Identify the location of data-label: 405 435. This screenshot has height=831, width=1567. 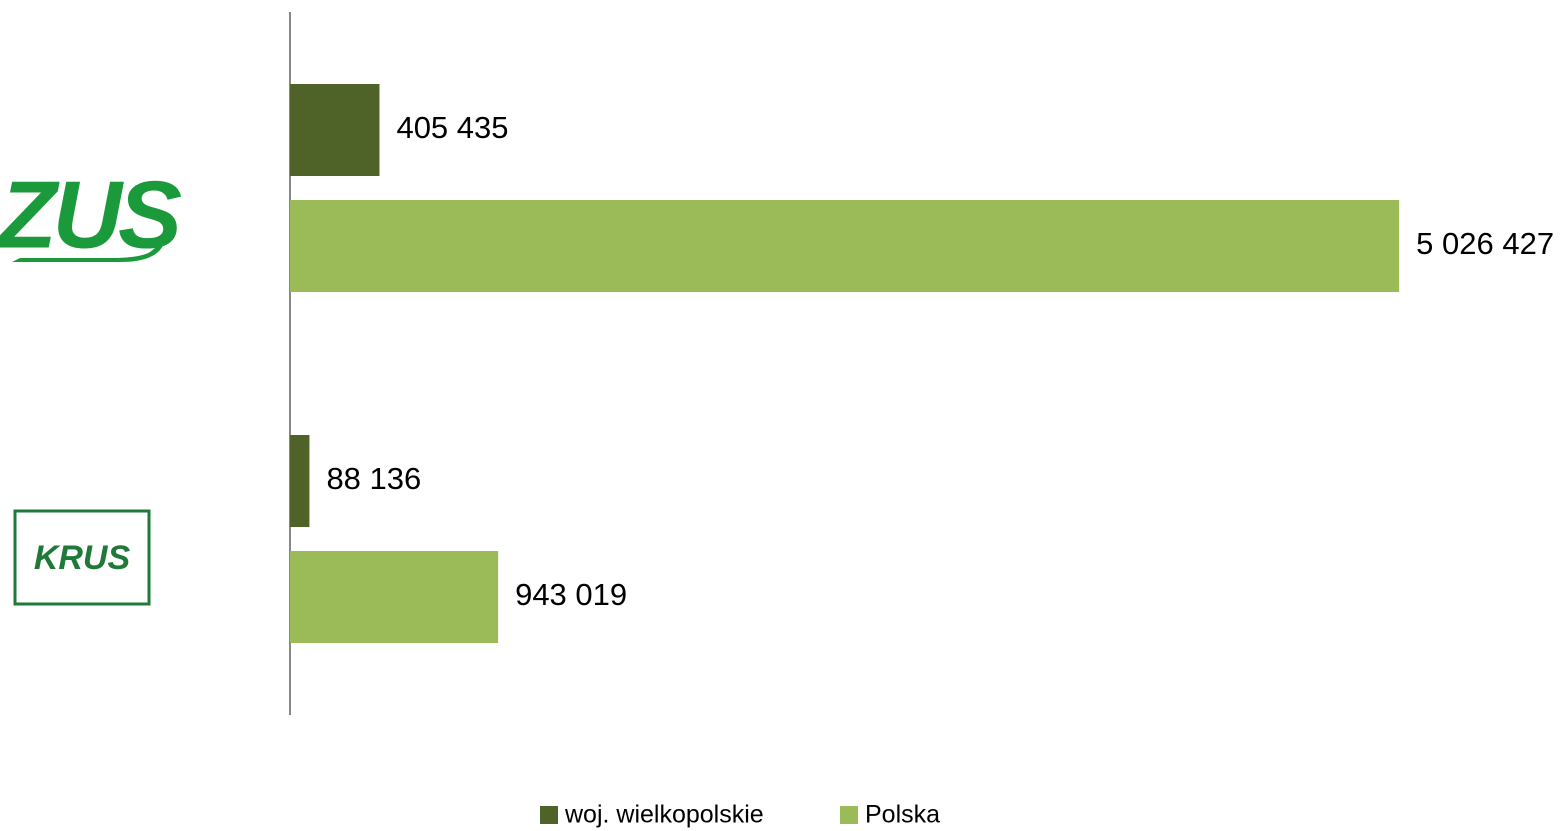
(452, 127).